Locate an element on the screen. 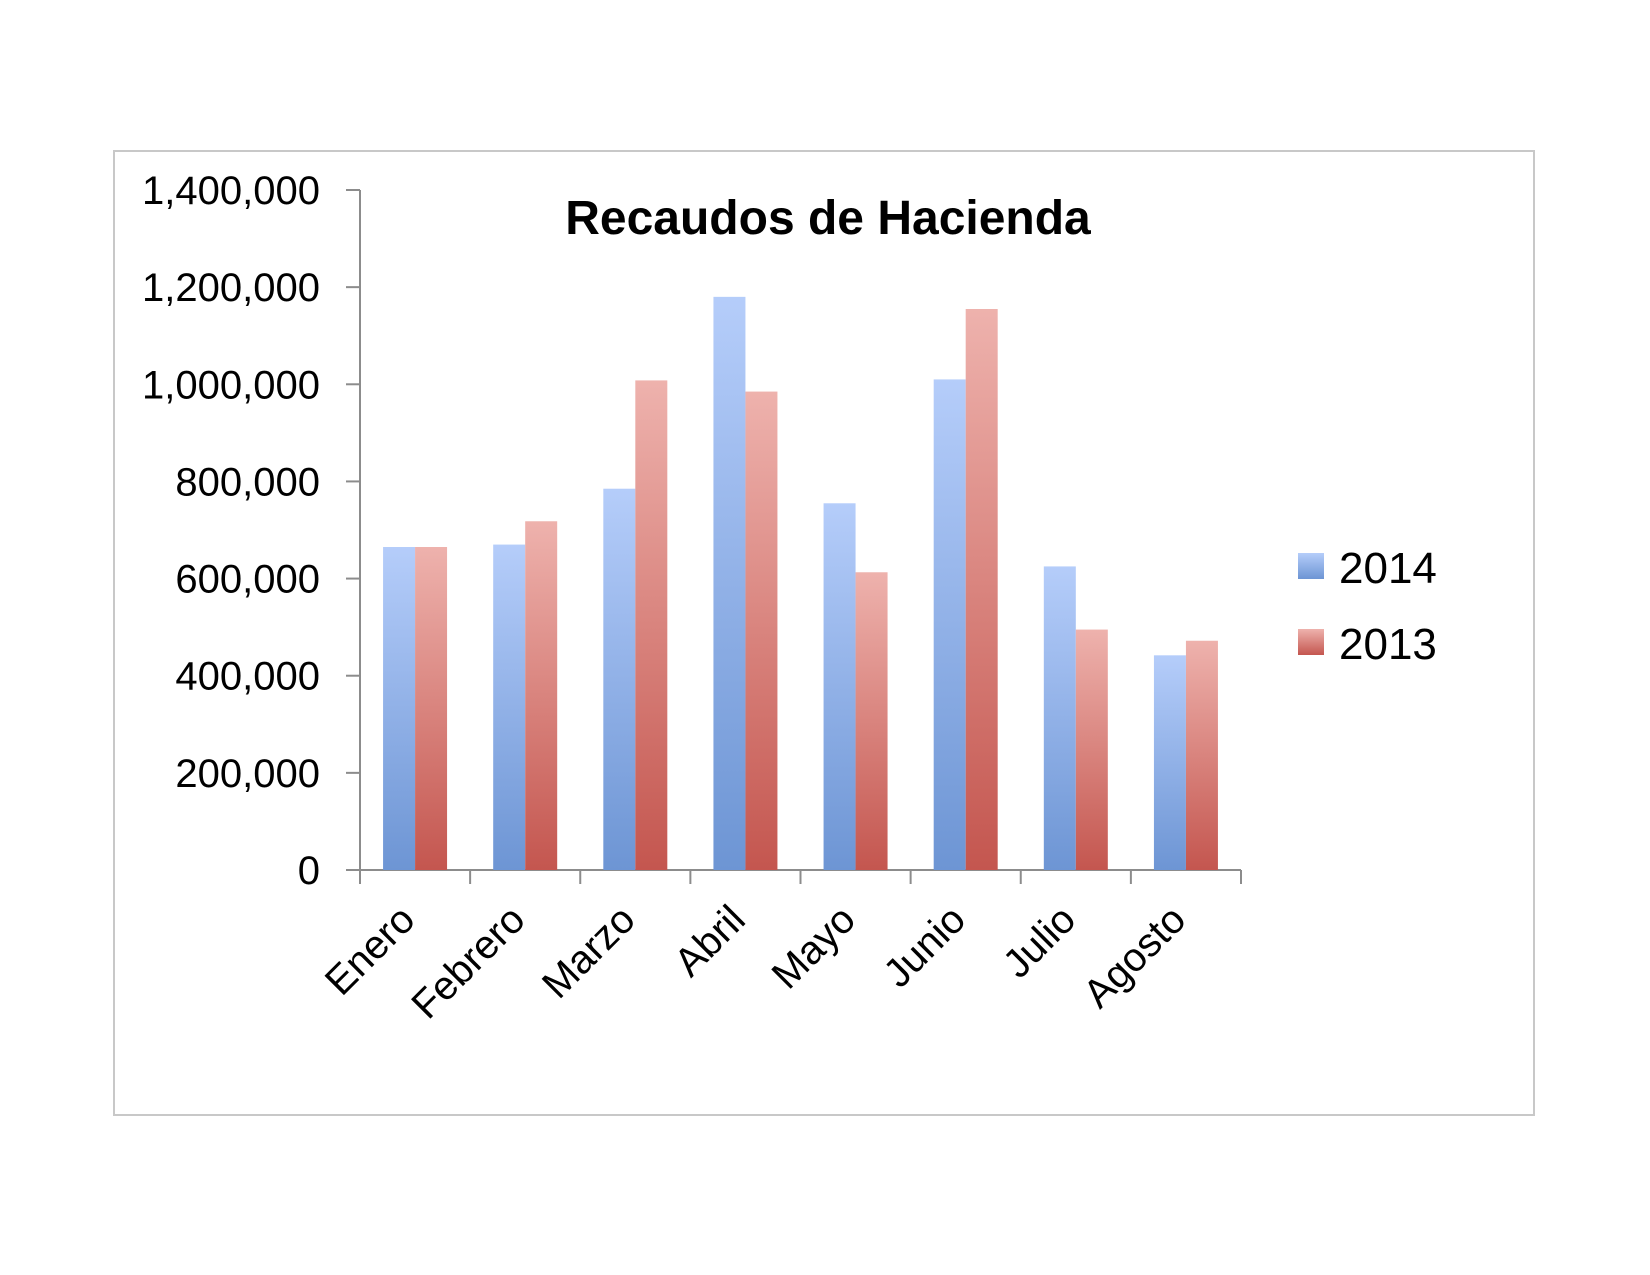  bar-2014-abril is located at coordinates (729, 583).